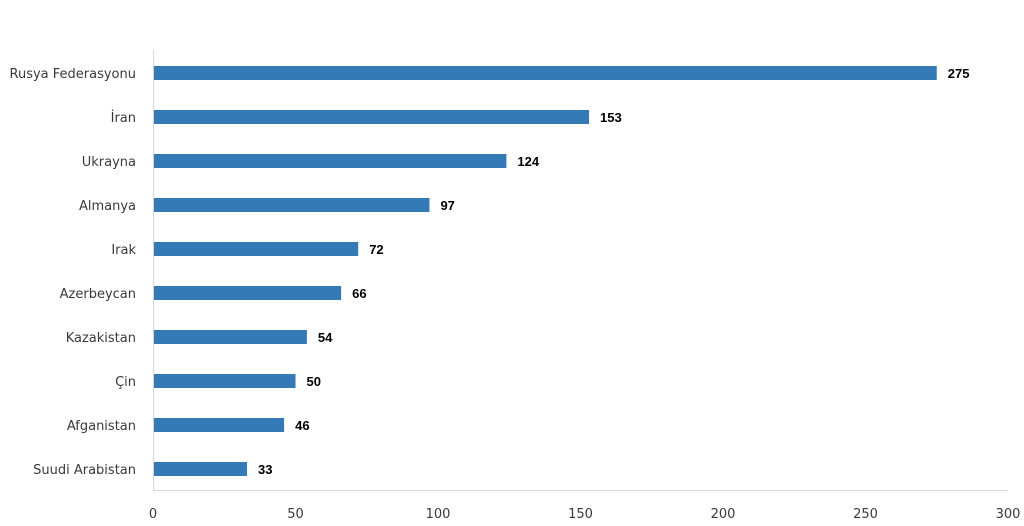 This screenshot has width=1024, height=526. Describe the element at coordinates (314, 381) in the screenshot. I see `data-label: 50` at that location.